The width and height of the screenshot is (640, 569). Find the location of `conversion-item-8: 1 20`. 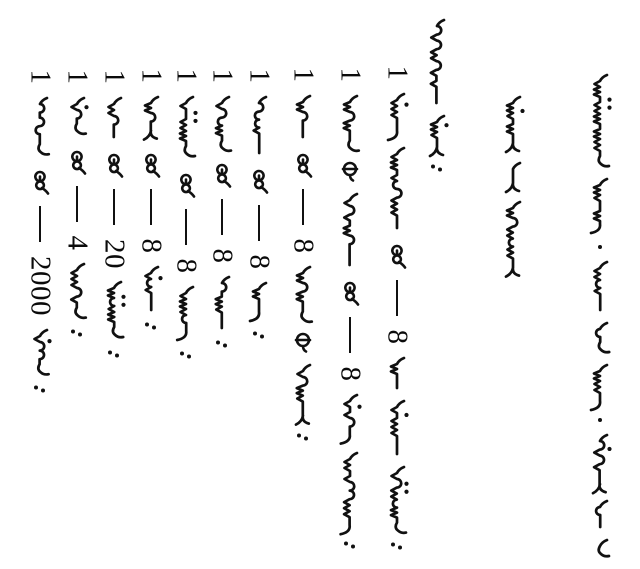

conversion-item-8: 1 20 is located at coordinates (114, 213).